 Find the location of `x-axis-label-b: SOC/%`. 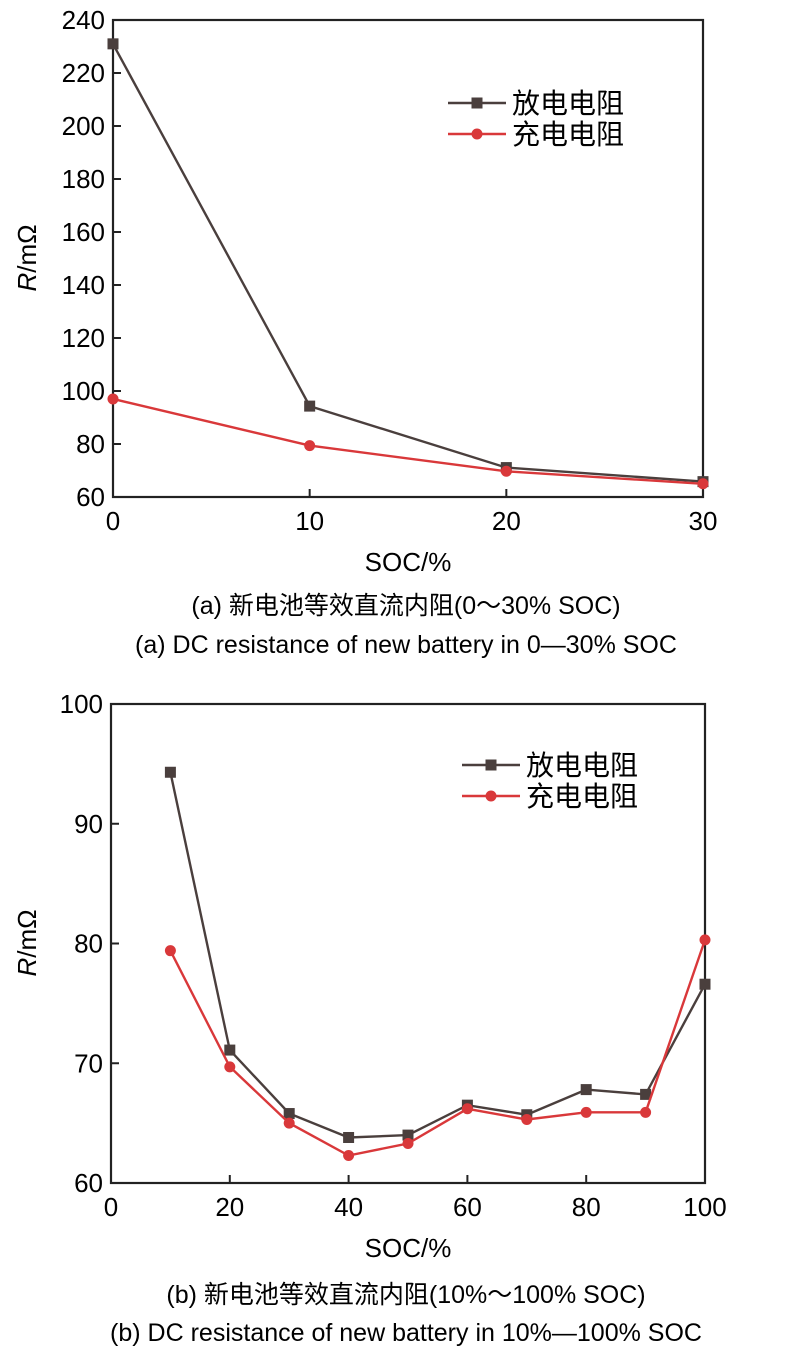

x-axis-label-b: SOC/% is located at coordinates (408, 1248).